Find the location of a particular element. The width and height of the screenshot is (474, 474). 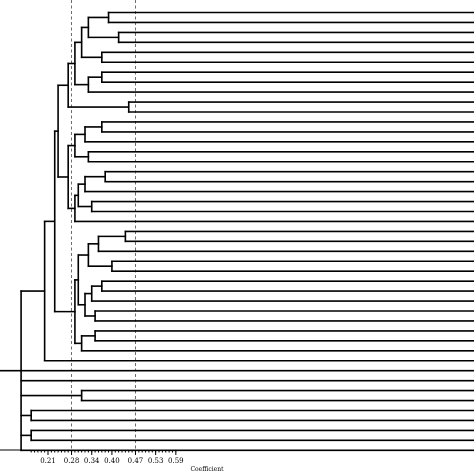

cutoff-lines is located at coordinates (103, 225).